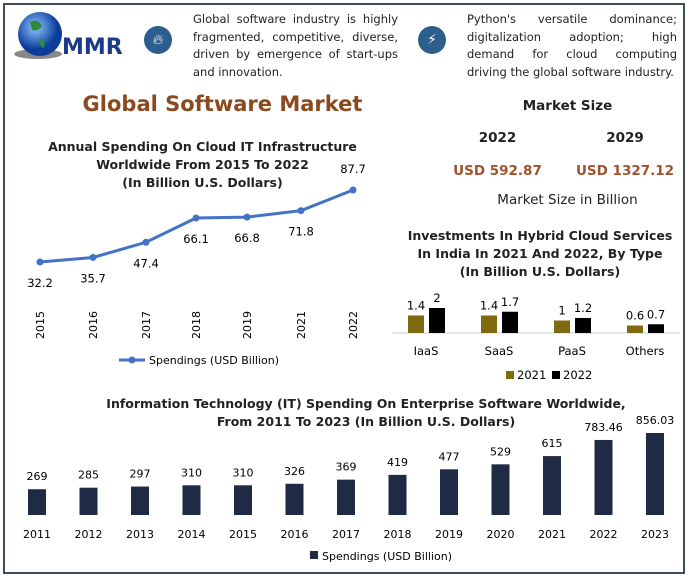  Describe the element at coordinates (583, 308) in the screenshot. I see `data-label: 1.2` at that location.